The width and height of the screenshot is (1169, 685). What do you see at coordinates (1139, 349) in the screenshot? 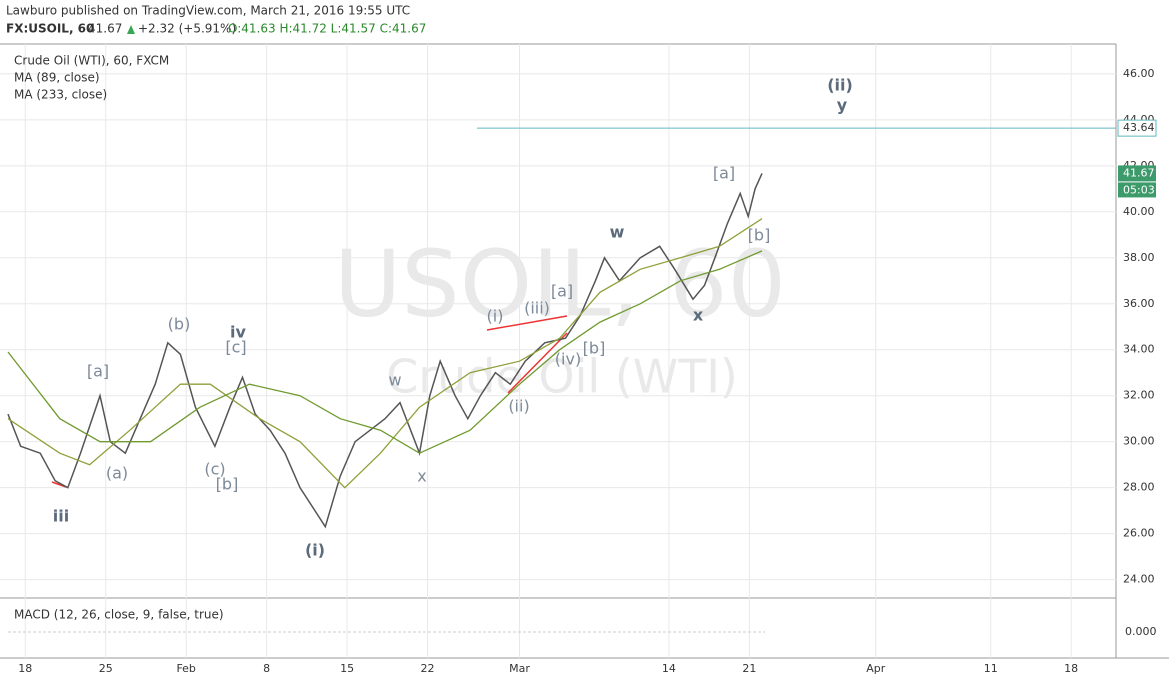
I see `y-tick-label: 34.00` at bounding box center [1139, 349].